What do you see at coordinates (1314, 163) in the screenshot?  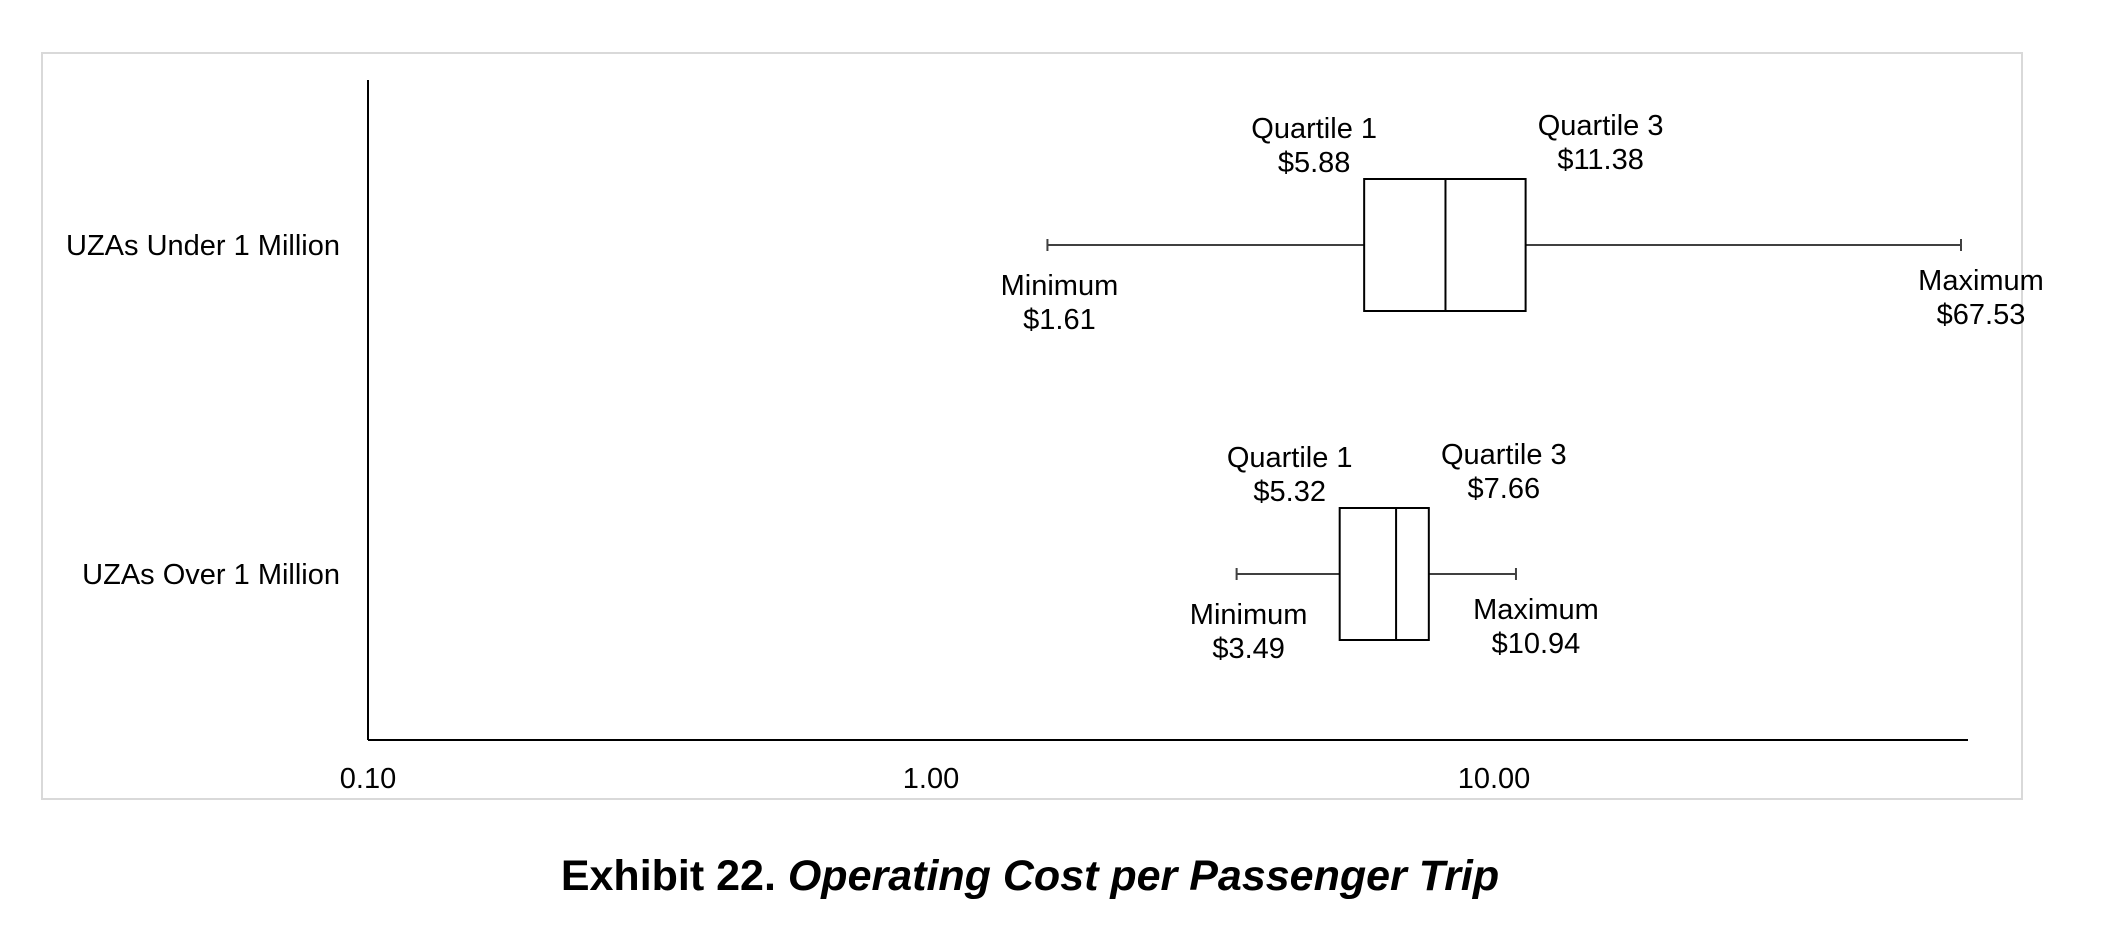 I see `q1-value: $5.88` at bounding box center [1314, 163].